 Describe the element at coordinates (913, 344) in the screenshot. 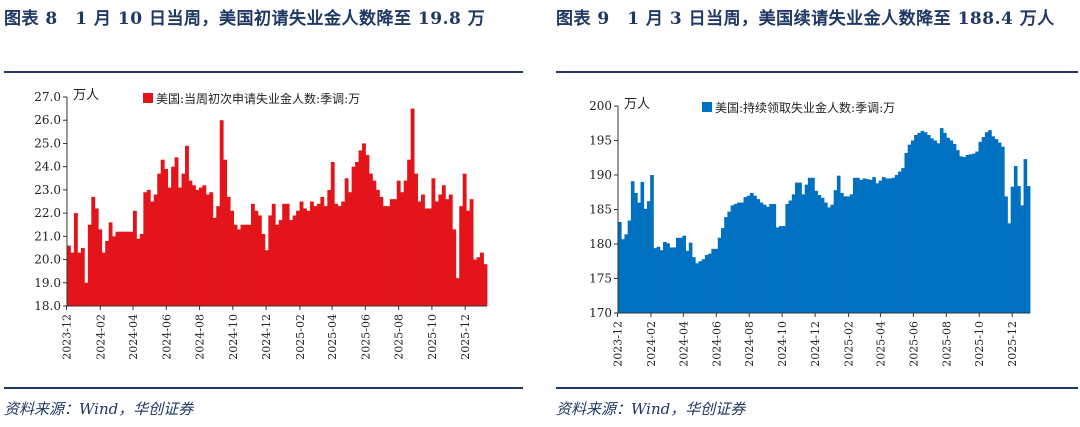

I see `x-tick-label: 2025-06` at that location.